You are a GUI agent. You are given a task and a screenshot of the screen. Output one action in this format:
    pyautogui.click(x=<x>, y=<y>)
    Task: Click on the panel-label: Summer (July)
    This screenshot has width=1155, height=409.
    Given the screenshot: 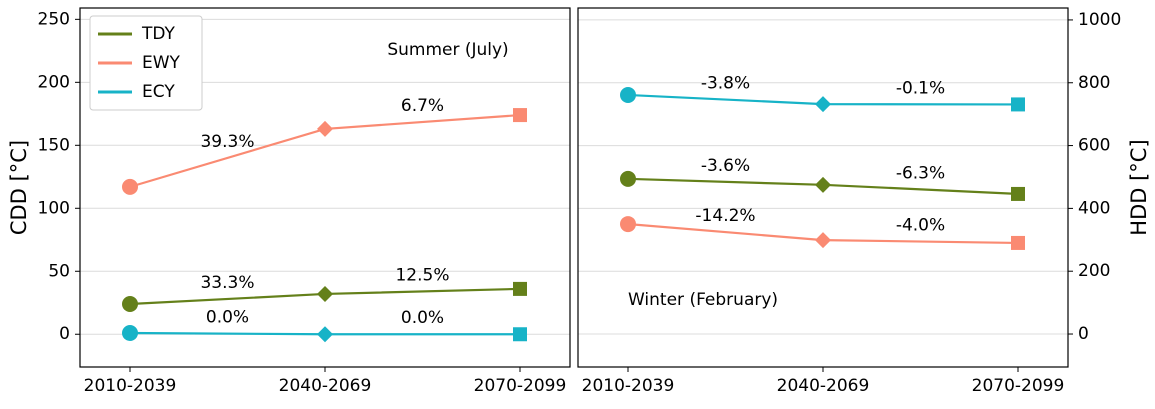 What is the action you would take?
    pyautogui.click(x=447, y=50)
    